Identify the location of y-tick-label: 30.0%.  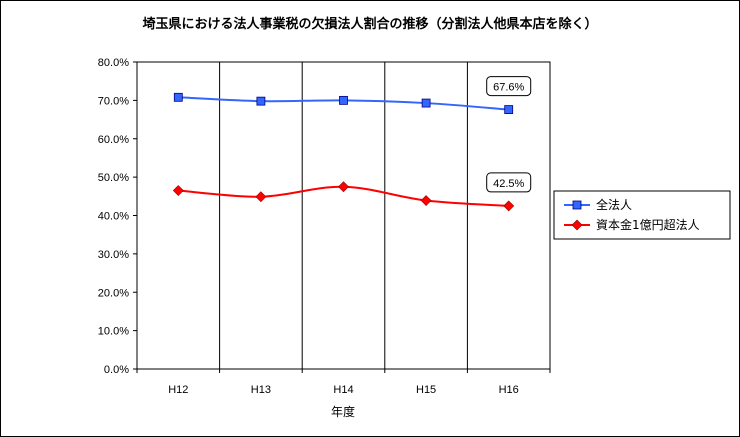
(113, 255).